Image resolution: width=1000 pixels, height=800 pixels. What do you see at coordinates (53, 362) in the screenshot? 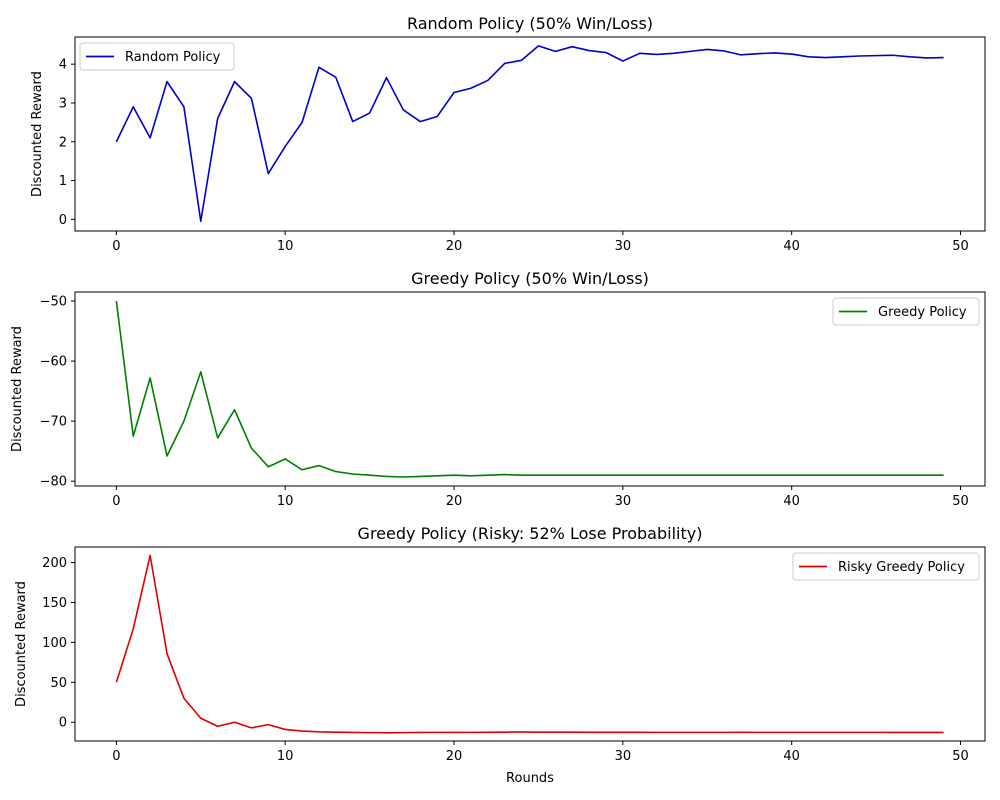
I see `y-tick-label: −60` at bounding box center [53, 362].